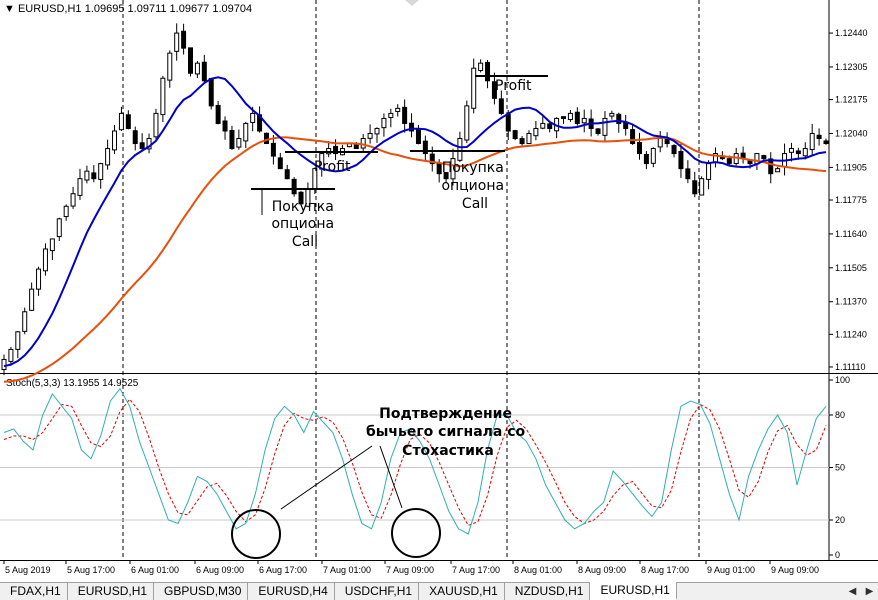 The height and width of the screenshot is (600, 878). What do you see at coordinates (473, 168) in the screenshot?
I see `buy-label-2-line1: Покупка` at bounding box center [473, 168].